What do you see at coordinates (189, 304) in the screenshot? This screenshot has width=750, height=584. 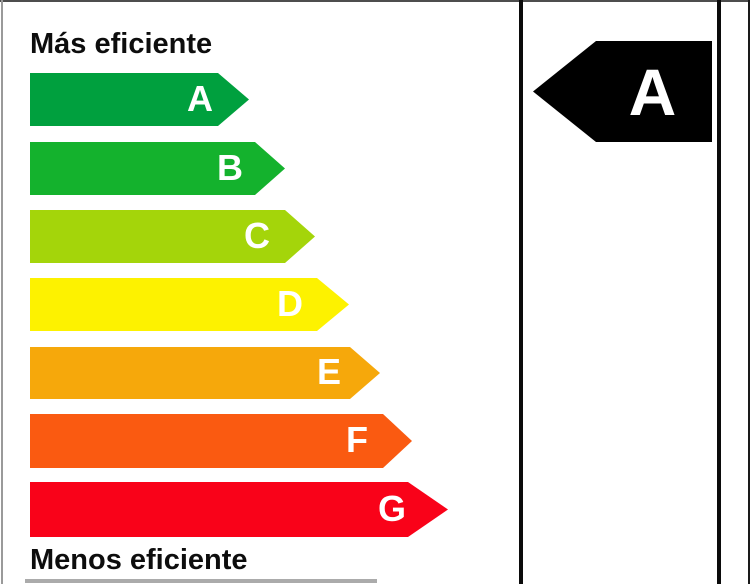 I see `rating-bar-d: D` at bounding box center [189, 304].